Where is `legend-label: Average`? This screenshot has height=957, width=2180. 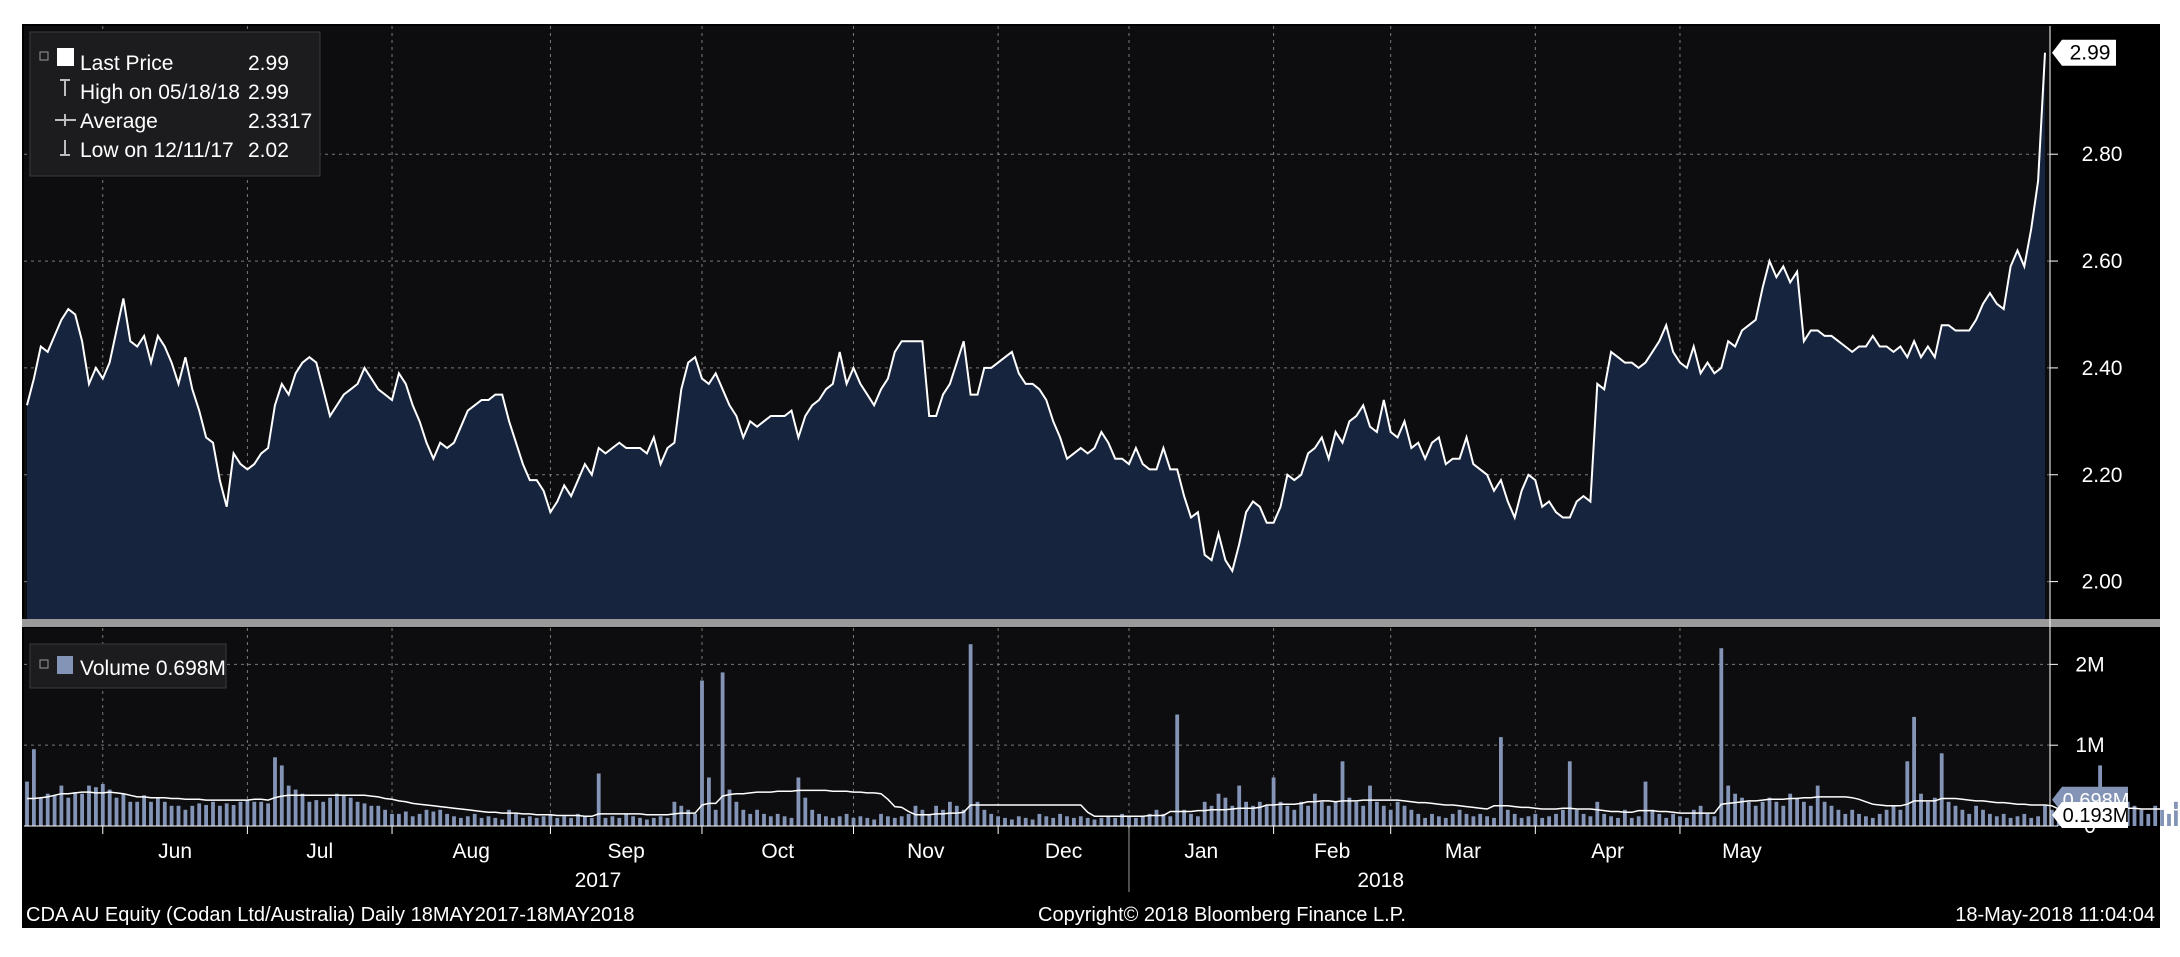 legend-label: Average is located at coordinates (119, 121).